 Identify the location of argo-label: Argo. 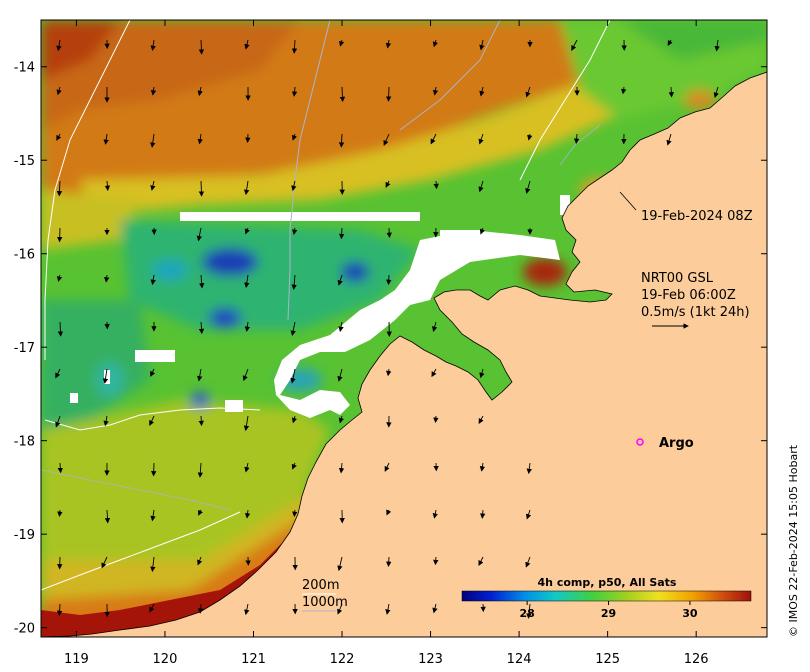
(676, 443).